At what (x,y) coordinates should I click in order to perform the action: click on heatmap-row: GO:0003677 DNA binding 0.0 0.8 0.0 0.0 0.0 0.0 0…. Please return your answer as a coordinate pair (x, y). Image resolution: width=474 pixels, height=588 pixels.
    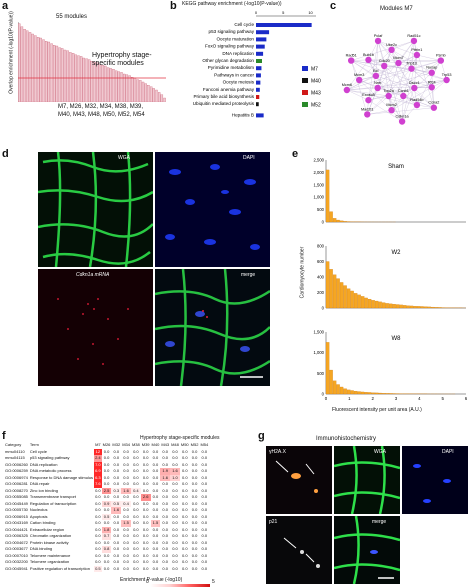
    Looking at the image, I should click on (106, 549).